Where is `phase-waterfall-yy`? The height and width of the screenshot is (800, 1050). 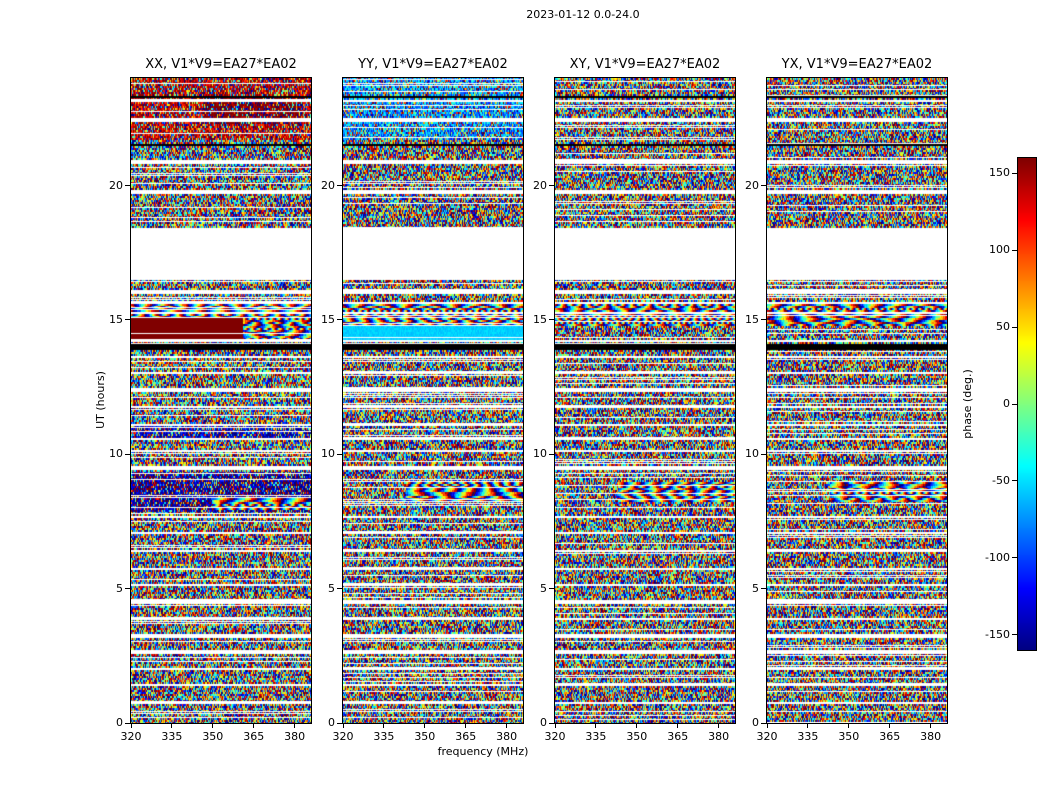
phase-waterfall-yy is located at coordinates (433, 400).